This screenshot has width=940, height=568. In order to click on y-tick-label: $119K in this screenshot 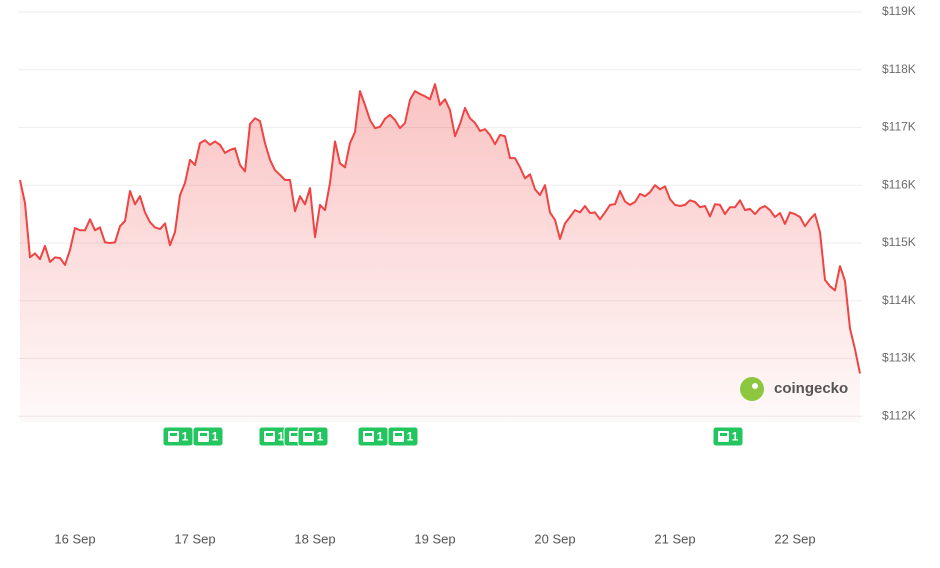, I will do `click(899, 11)`.